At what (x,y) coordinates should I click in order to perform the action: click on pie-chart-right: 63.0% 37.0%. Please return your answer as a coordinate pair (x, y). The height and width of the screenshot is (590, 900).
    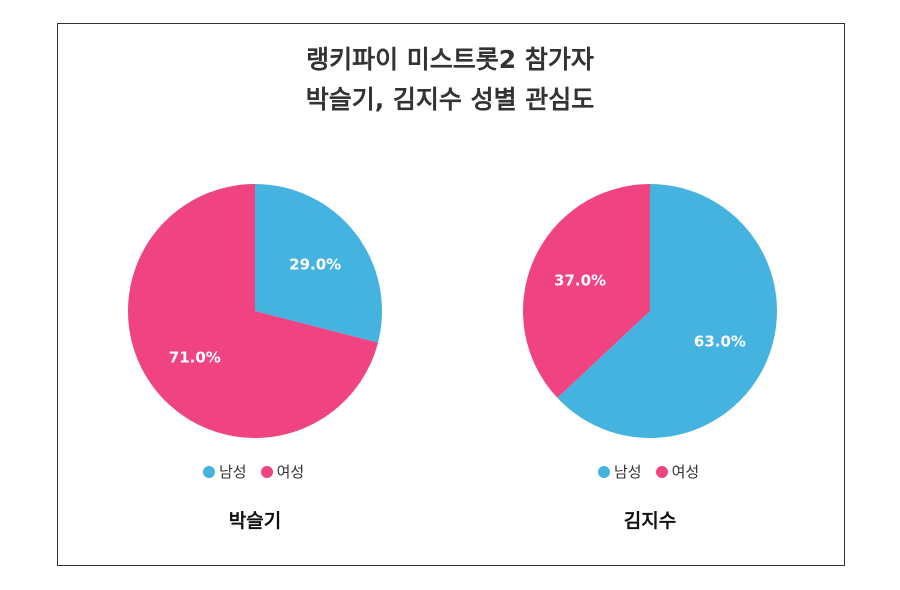
    Looking at the image, I should click on (650, 311).